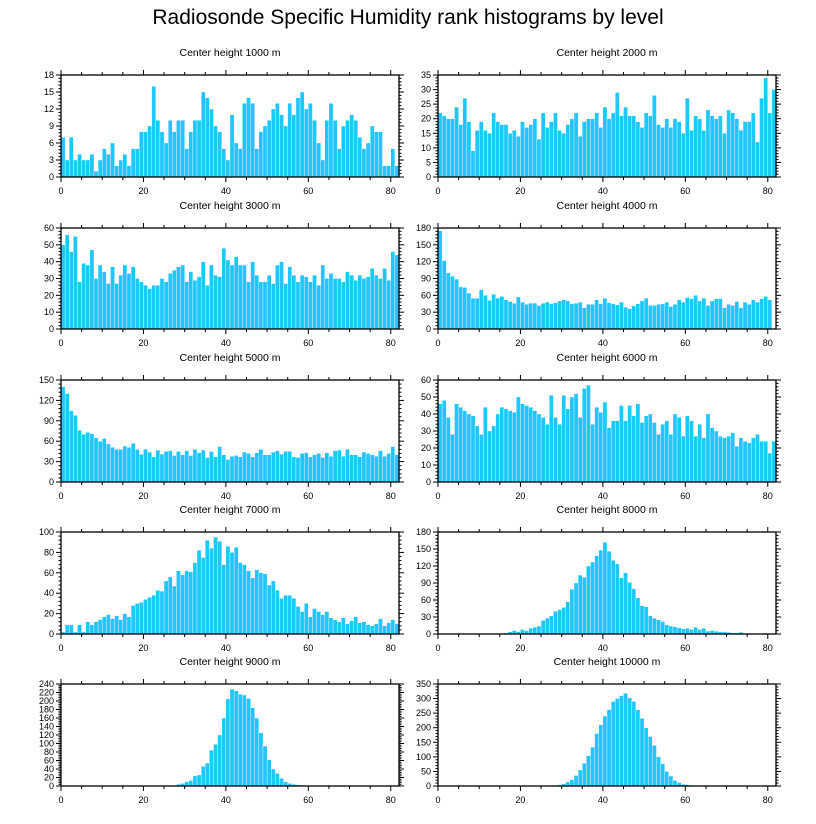  I want to click on y-tick-label: 18, so click(49, 75).